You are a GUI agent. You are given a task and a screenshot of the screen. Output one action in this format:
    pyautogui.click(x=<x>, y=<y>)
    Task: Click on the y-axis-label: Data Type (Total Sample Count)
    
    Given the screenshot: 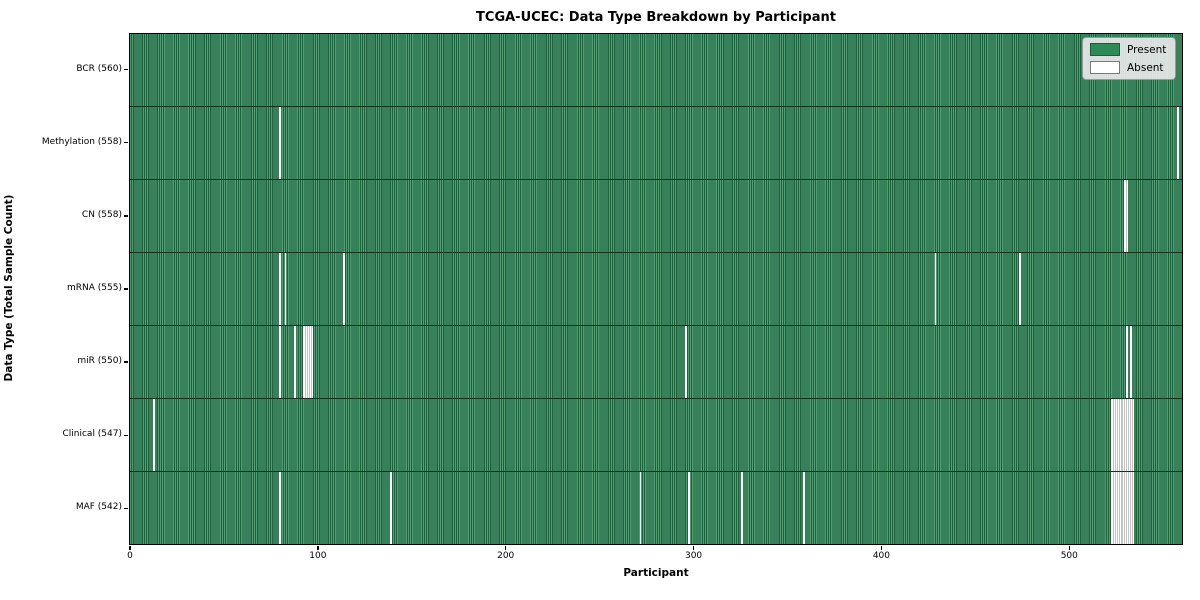 What is the action you would take?
    pyautogui.click(x=9, y=288)
    